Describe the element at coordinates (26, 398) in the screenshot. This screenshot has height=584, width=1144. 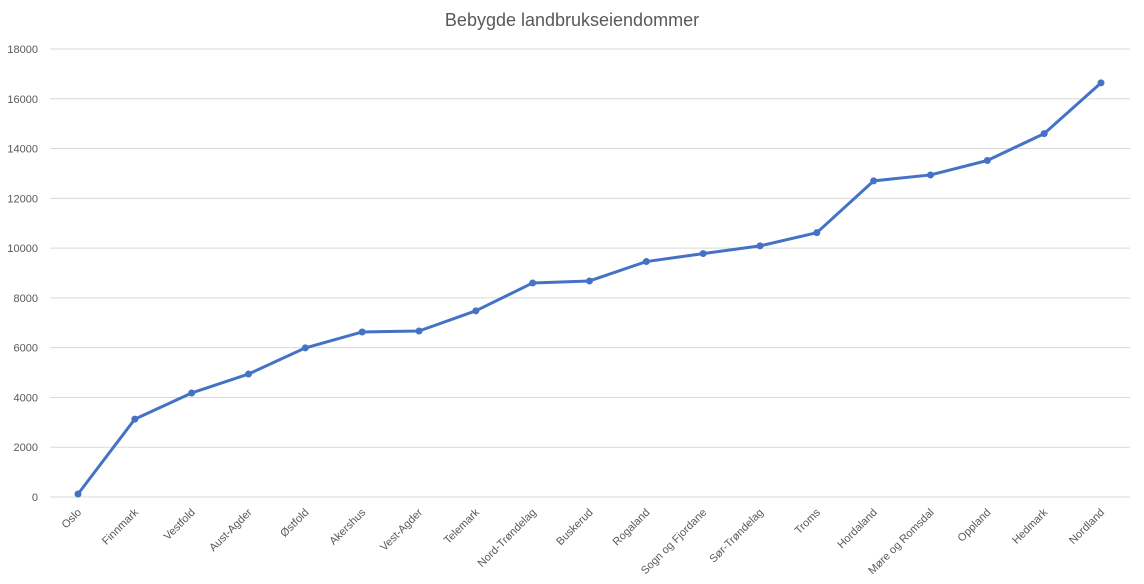
I see `y-tick-label: 4000` at that location.